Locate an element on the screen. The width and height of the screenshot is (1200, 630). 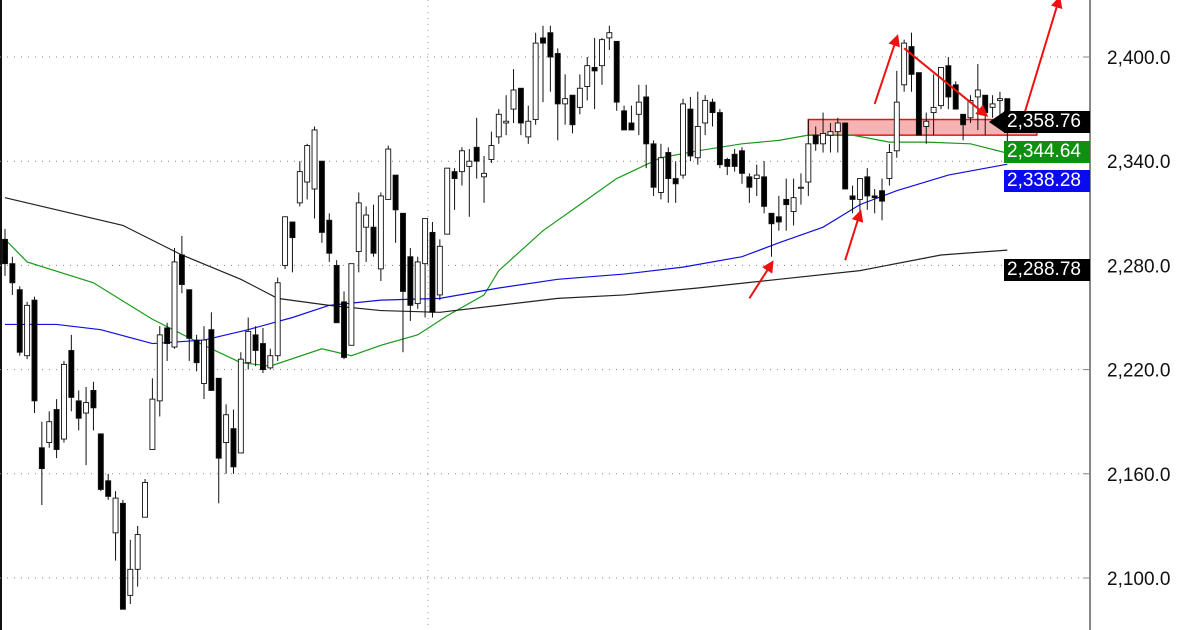
y-tick-label: 2,340.0 is located at coordinates (1138, 162).